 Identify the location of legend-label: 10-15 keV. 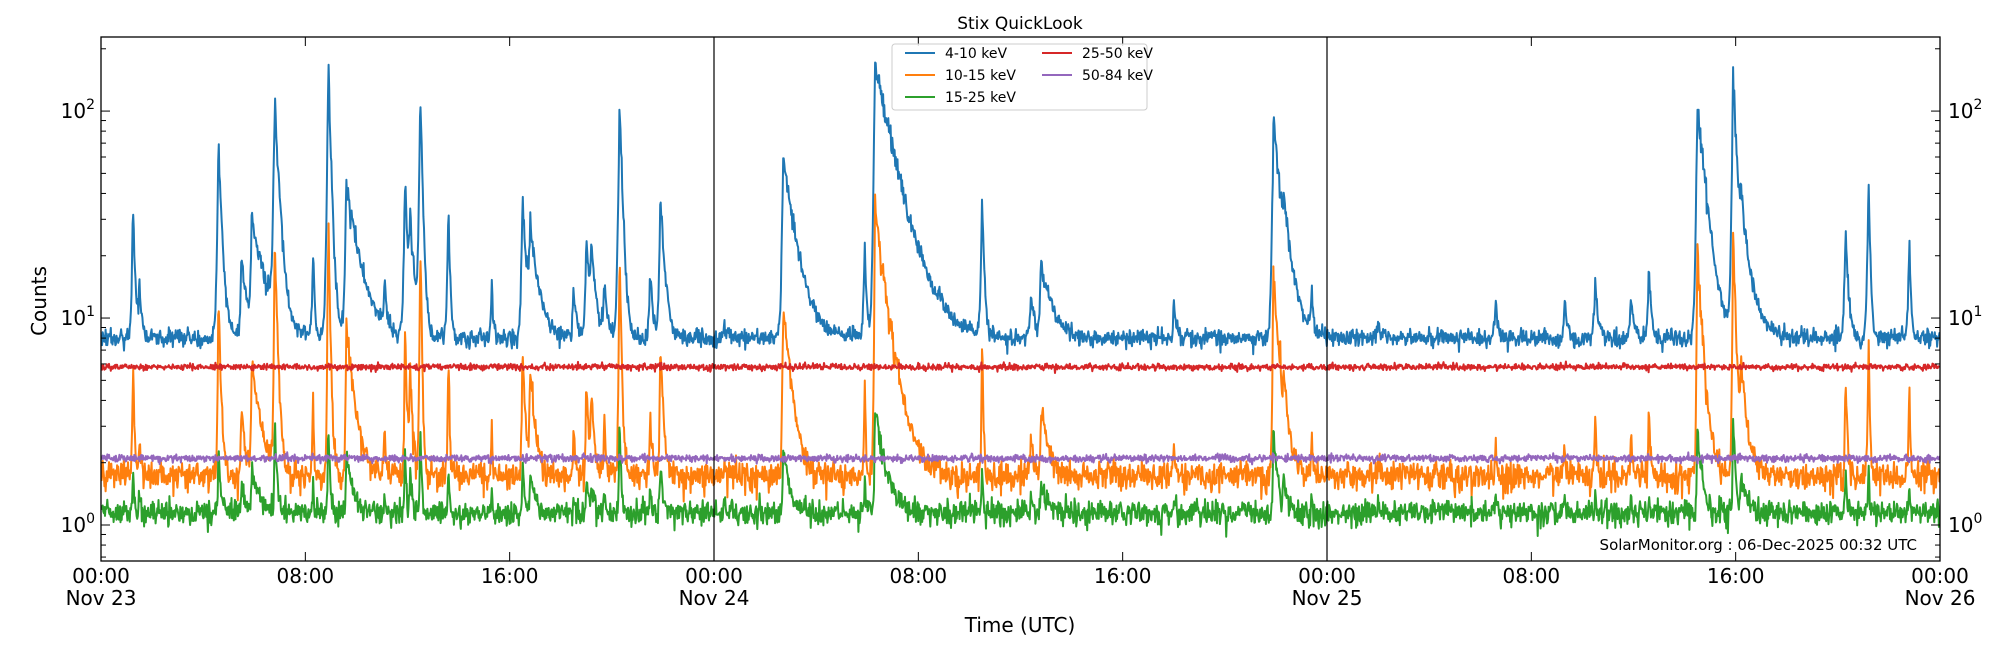
(980, 76).